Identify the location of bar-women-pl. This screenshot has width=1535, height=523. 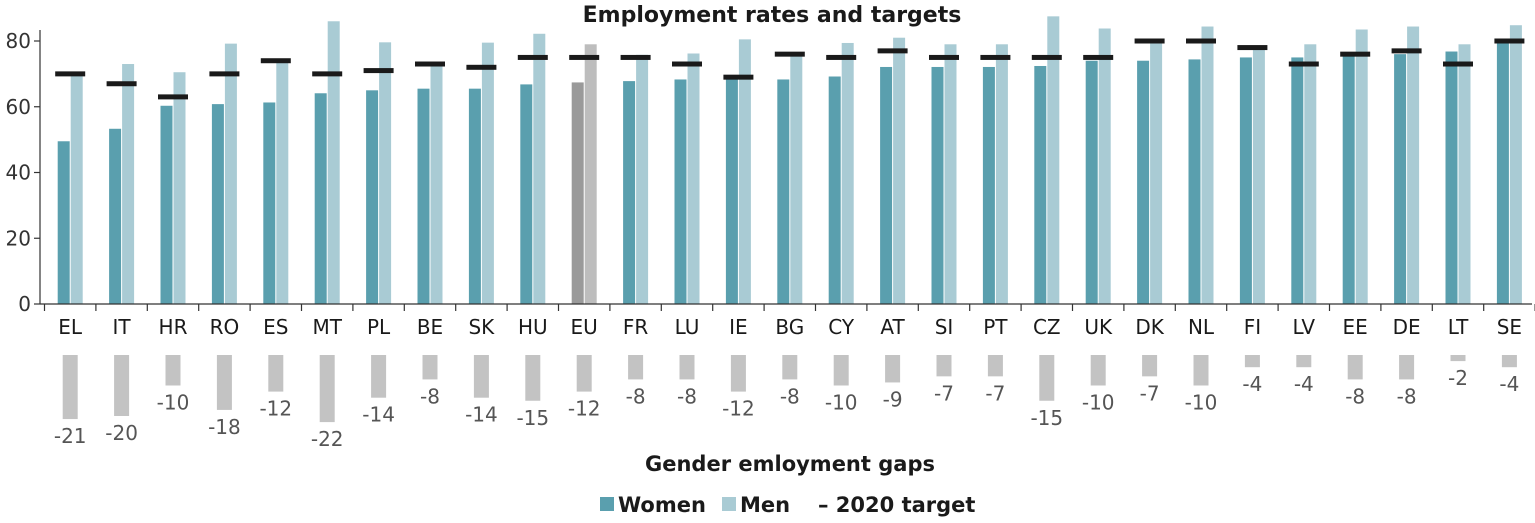
(372, 197).